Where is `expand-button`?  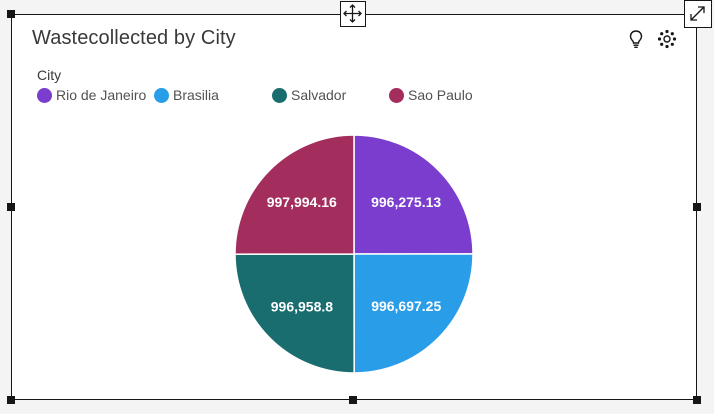 expand-button is located at coordinates (698, 14).